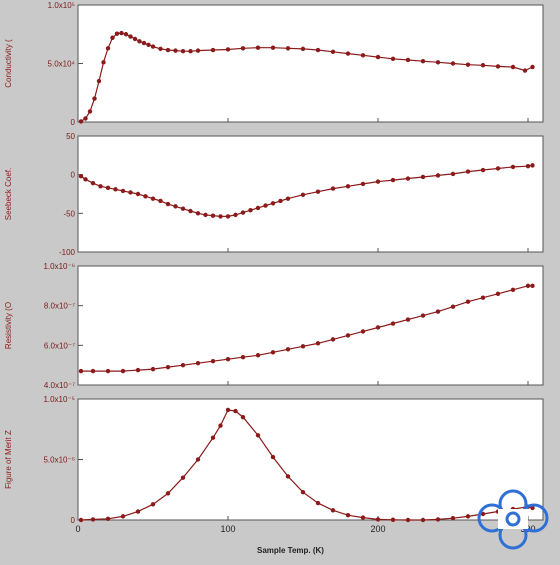 This screenshot has height=565, width=560. I want to click on y-tick-label: 5.0x10⁴, so click(62, 64).